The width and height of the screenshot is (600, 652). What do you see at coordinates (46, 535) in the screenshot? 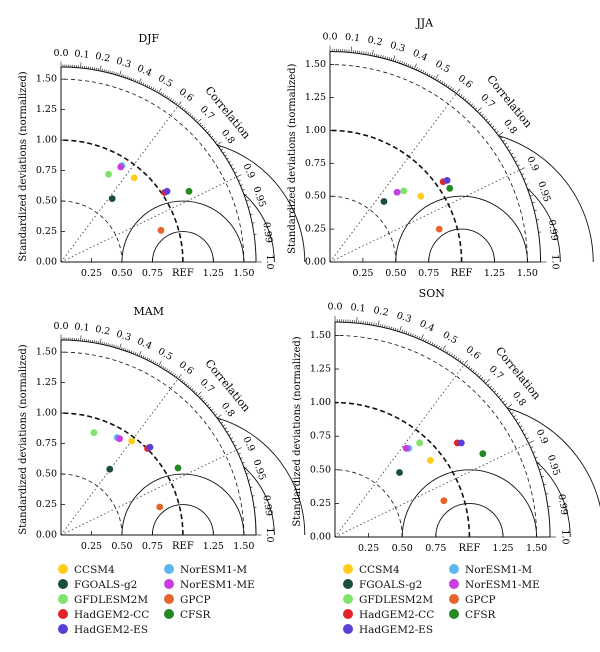
I see `y-tick-label: 0.00` at bounding box center [46, 535].